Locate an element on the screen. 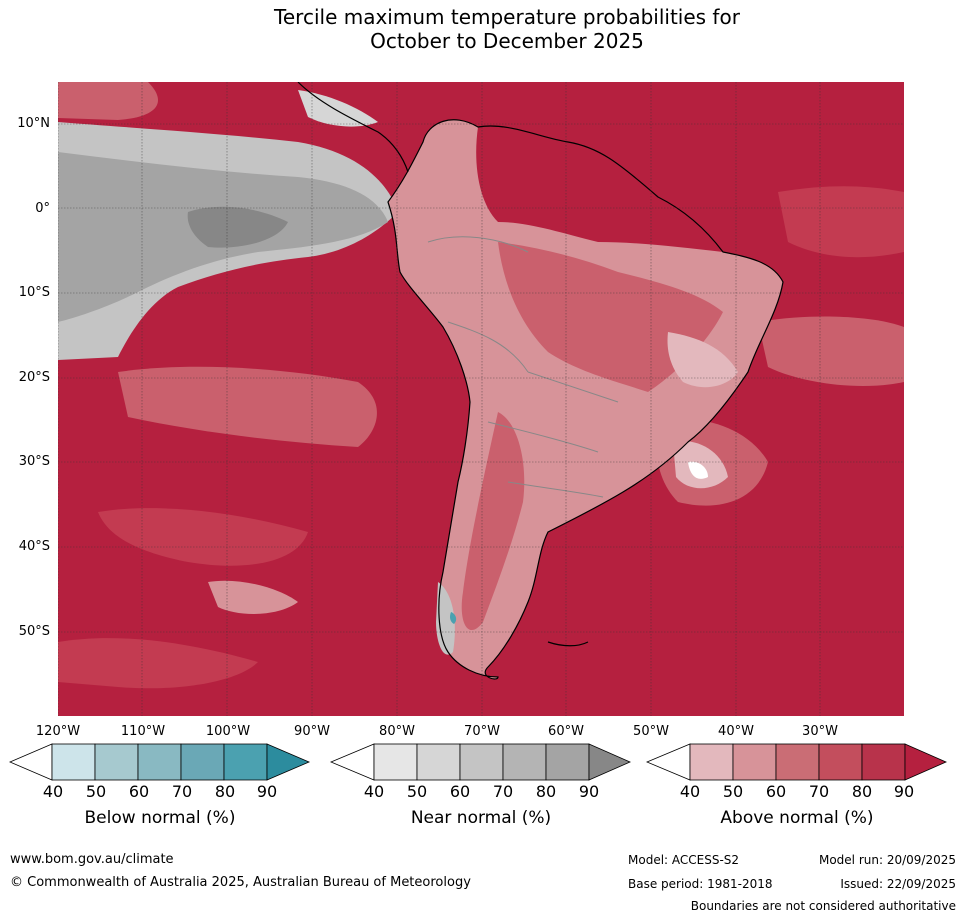  lon-label-60w: 60°W is located at coordinates (566, 731).